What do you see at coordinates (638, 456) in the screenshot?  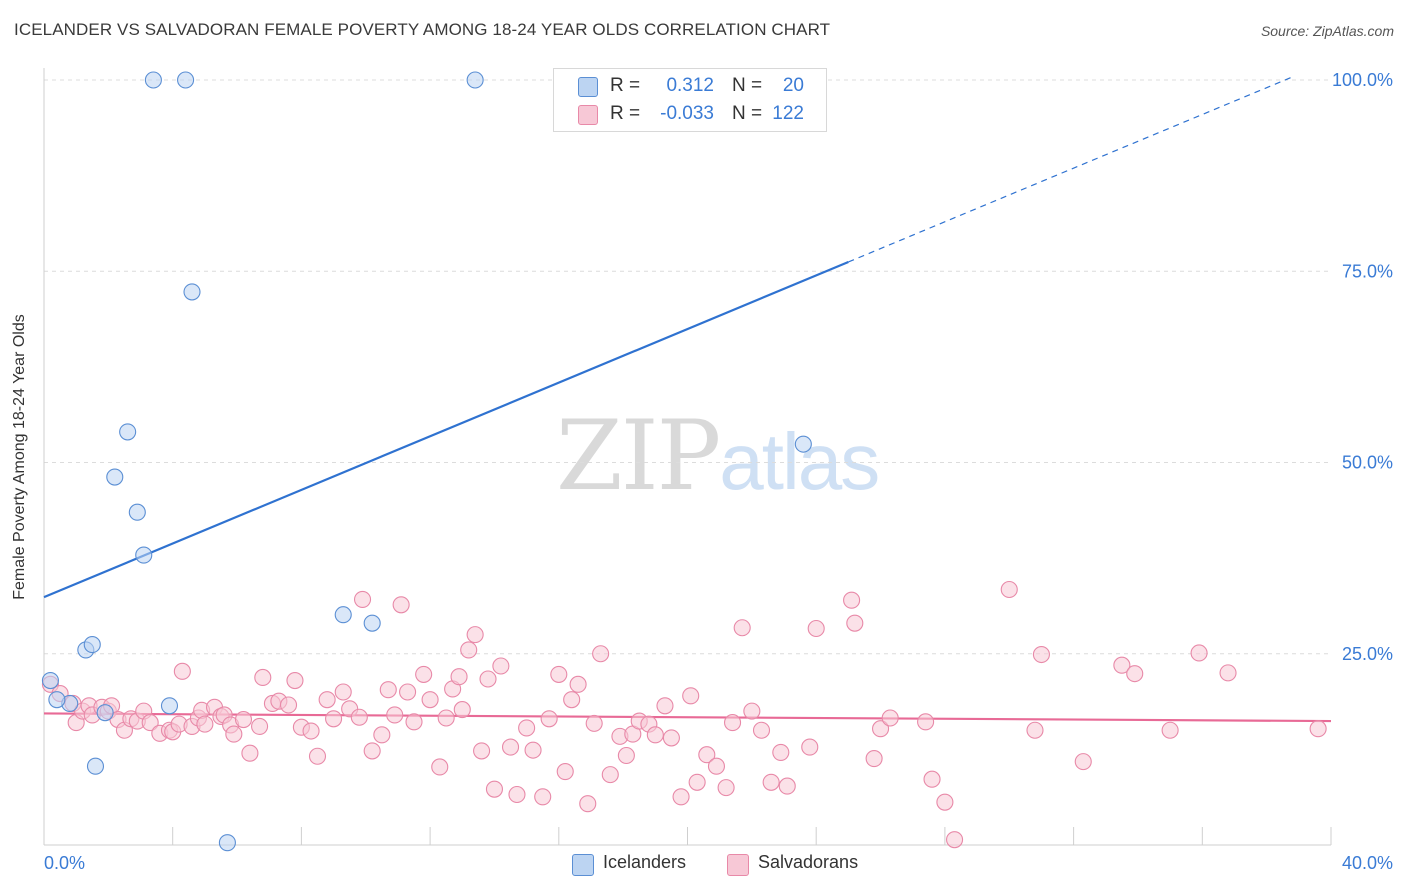 I see `watermark-zip: ZIP` at bounding box center [638, 456].